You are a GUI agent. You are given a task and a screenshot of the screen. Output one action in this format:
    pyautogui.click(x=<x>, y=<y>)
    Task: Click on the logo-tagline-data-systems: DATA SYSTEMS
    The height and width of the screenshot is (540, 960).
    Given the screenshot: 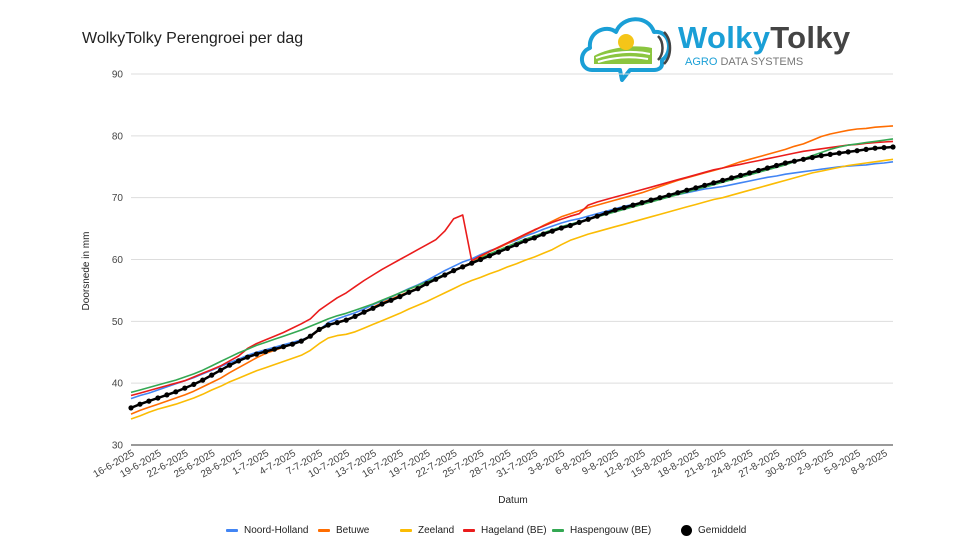 What is the action you would take?
    pyautogui.click(x=762, y=62)
    